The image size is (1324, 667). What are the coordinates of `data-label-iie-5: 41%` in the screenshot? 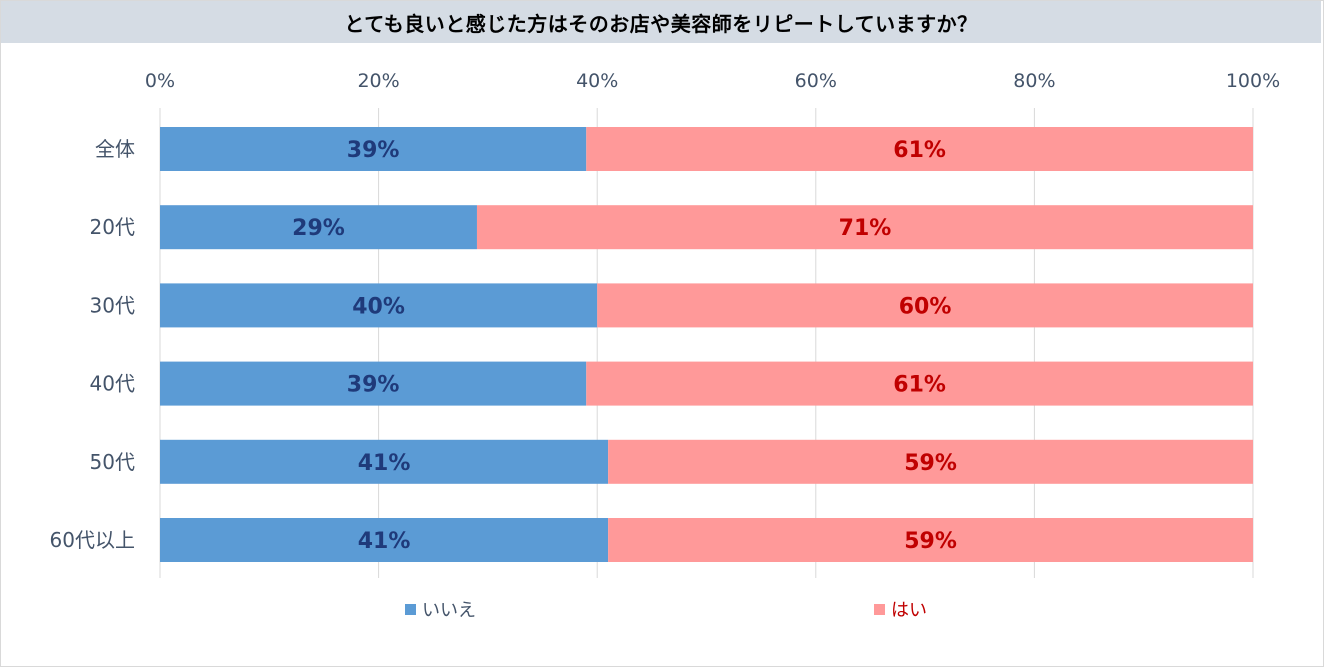 It's located at (384, 541).